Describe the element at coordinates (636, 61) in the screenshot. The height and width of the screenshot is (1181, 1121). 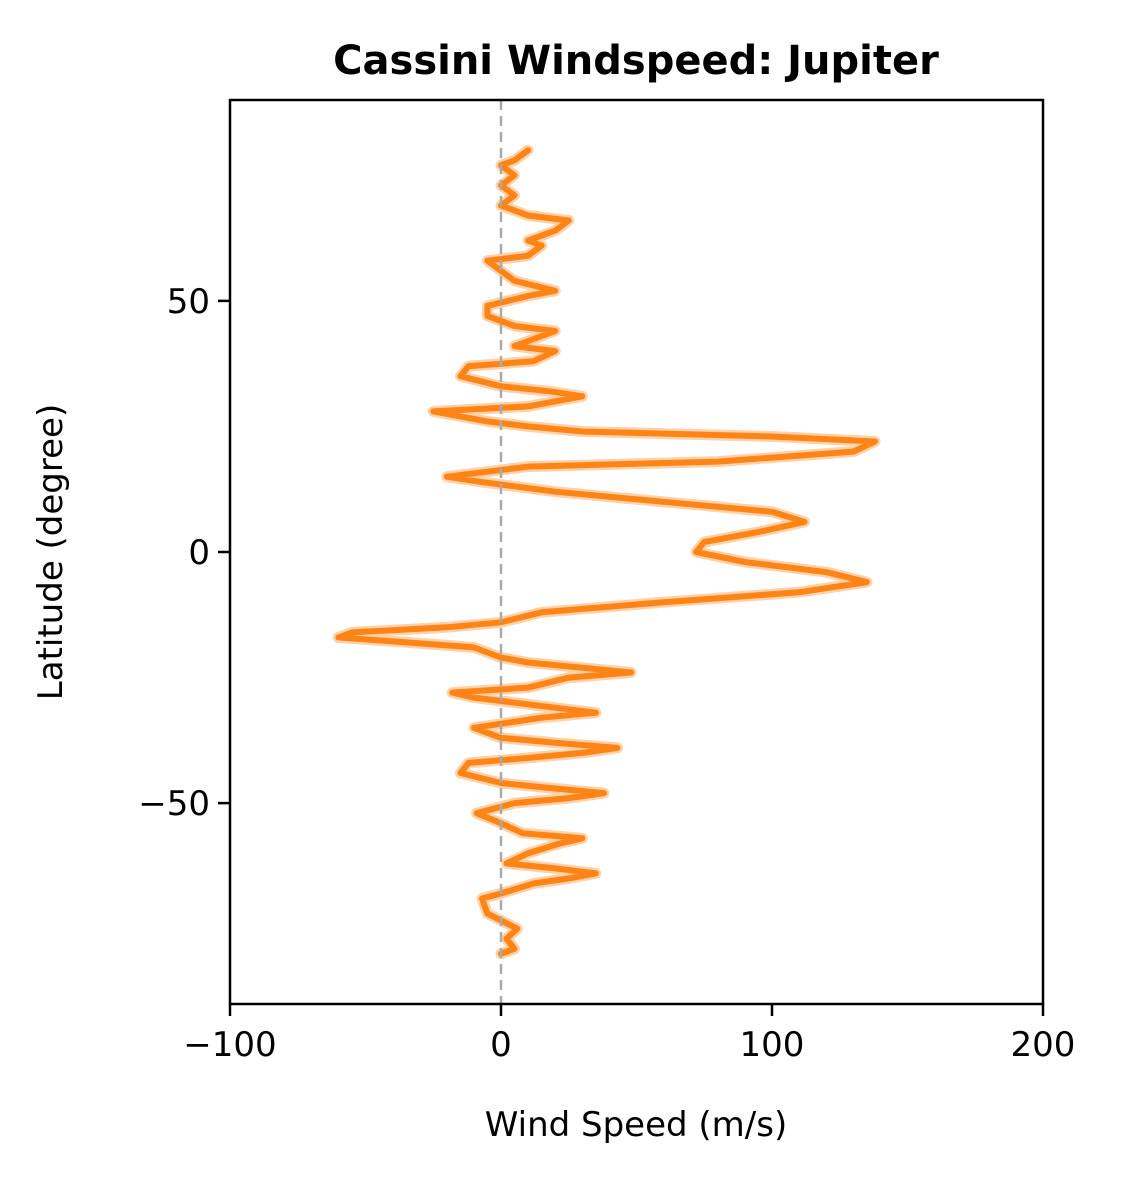
I see `chart-title: Cassini Windspeed: Jupiter` at that location.